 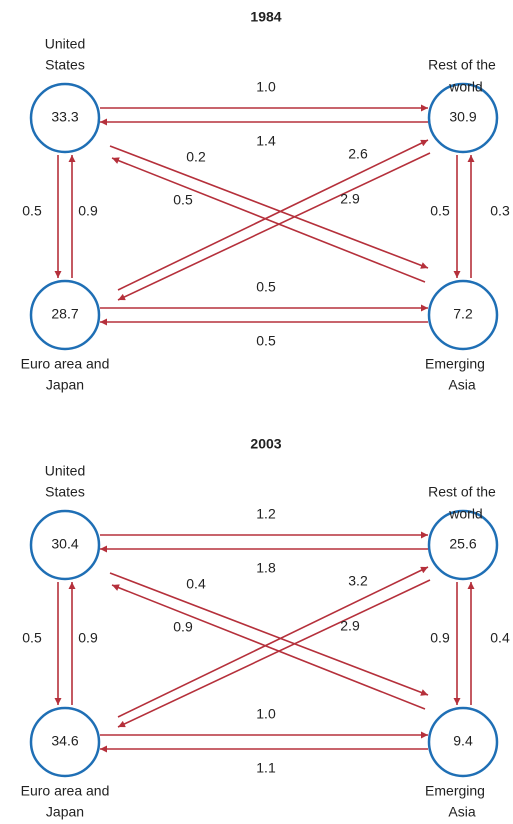 What do you see at coordinates (266, 568) in the screenshot?
I see `flow-label: 1.8` at bounding box center [266, 568].